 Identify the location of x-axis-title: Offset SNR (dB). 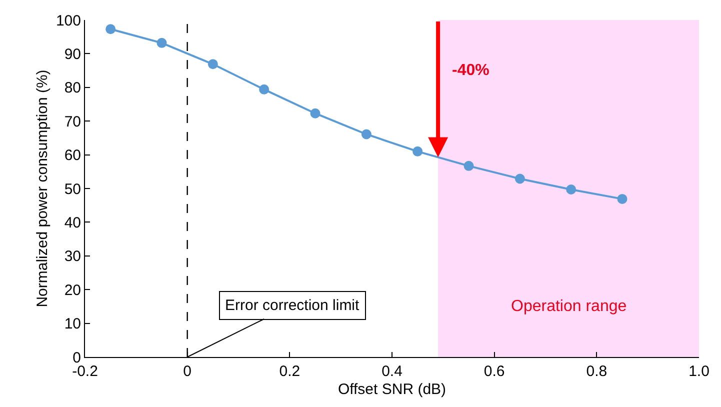
(392, 389).